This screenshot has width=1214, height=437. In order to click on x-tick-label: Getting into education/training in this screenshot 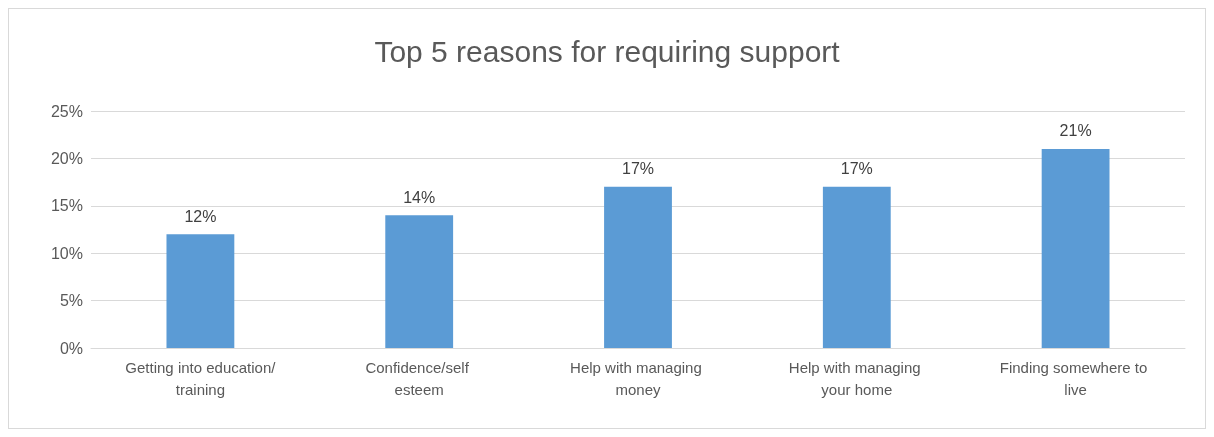, I will do `click(201, 378)`.